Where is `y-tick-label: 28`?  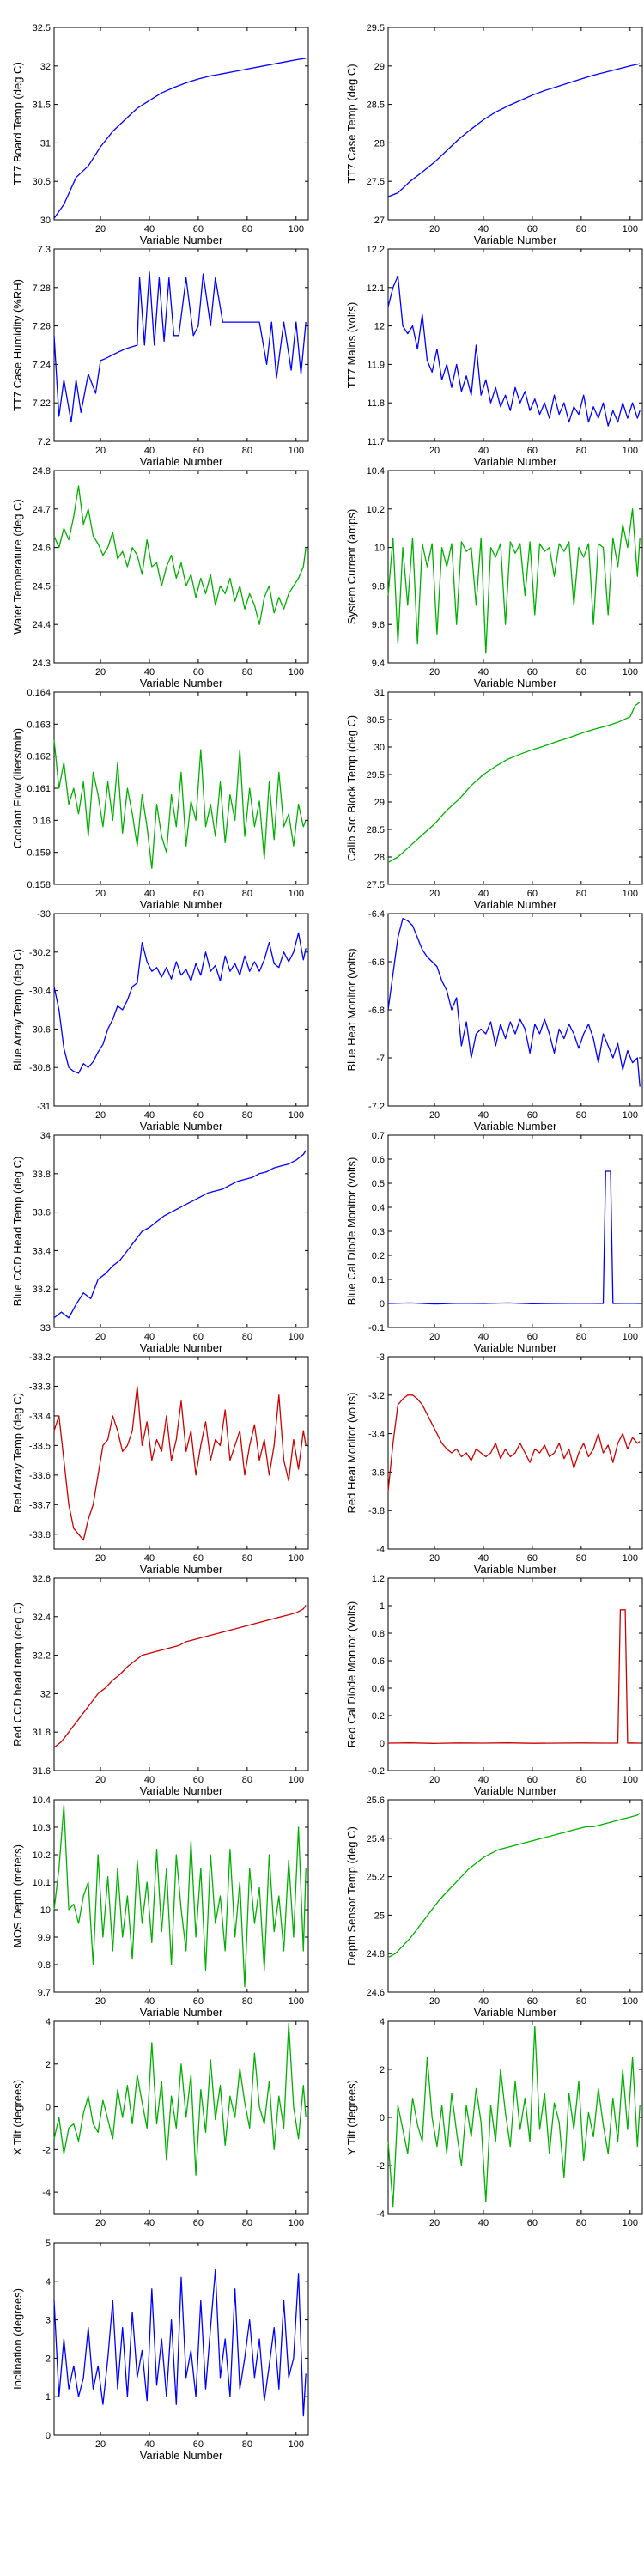
y-tick-label: 28 is located at coordinates (379, 143).